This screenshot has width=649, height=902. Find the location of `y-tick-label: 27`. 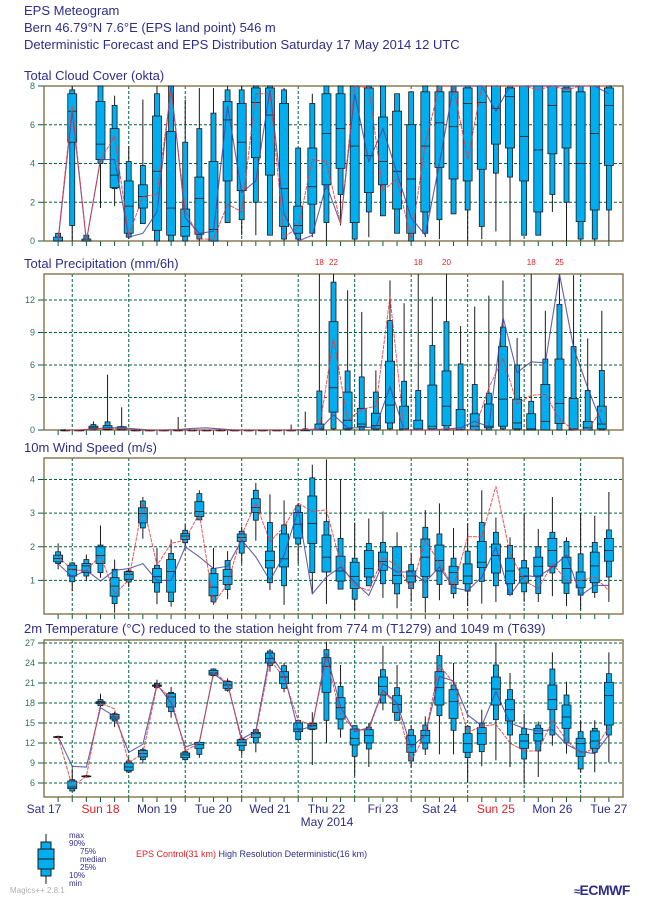

y-tick-label: 27 is located at coordinates (30, 643).